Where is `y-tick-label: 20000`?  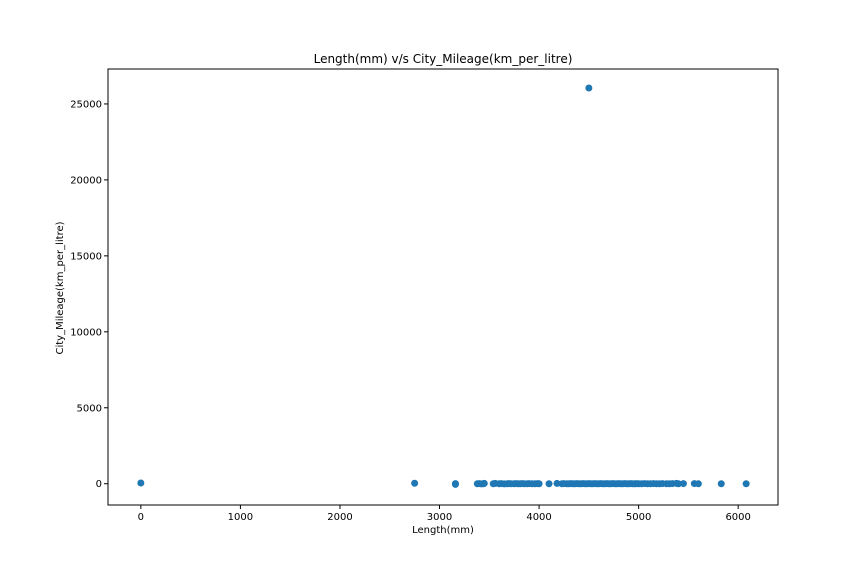
y-tick-label: 20000 is located at coordinates (86, 180).